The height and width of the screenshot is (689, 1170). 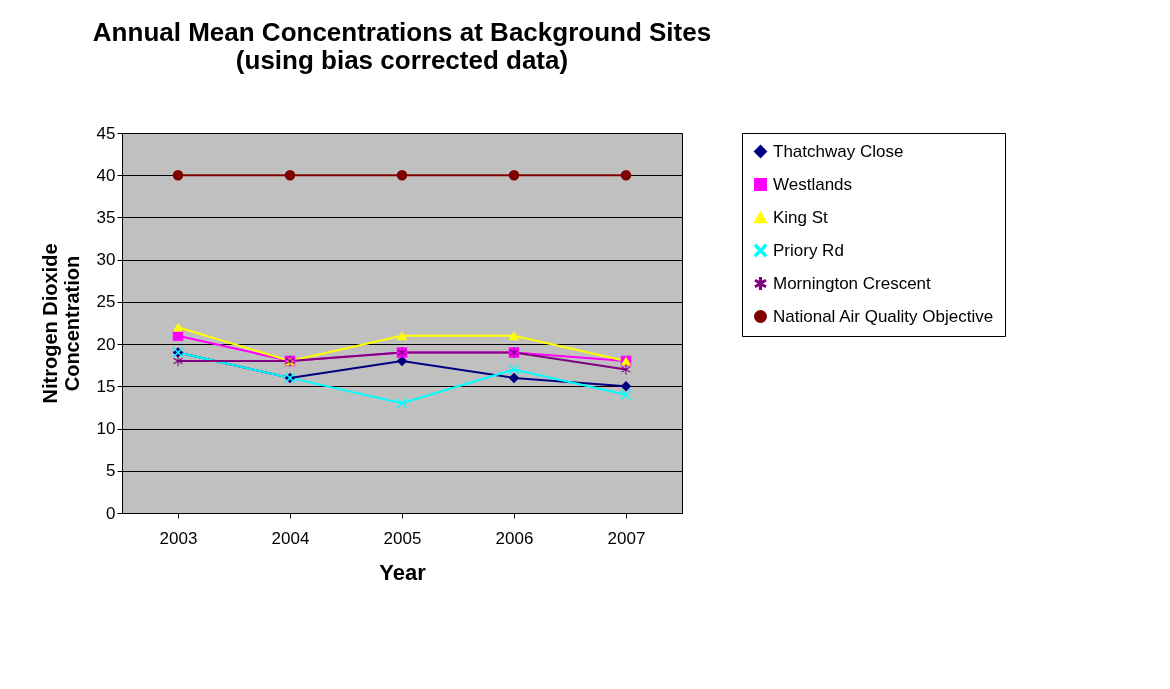 I want to click on legend-label: King St, so click(x=801, y=217).